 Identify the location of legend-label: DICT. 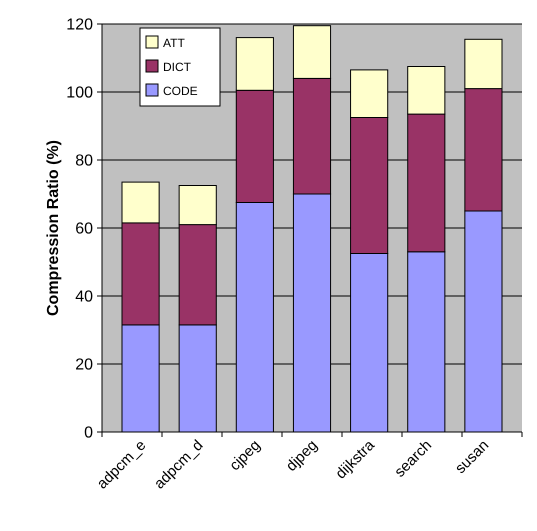
(177, 67).